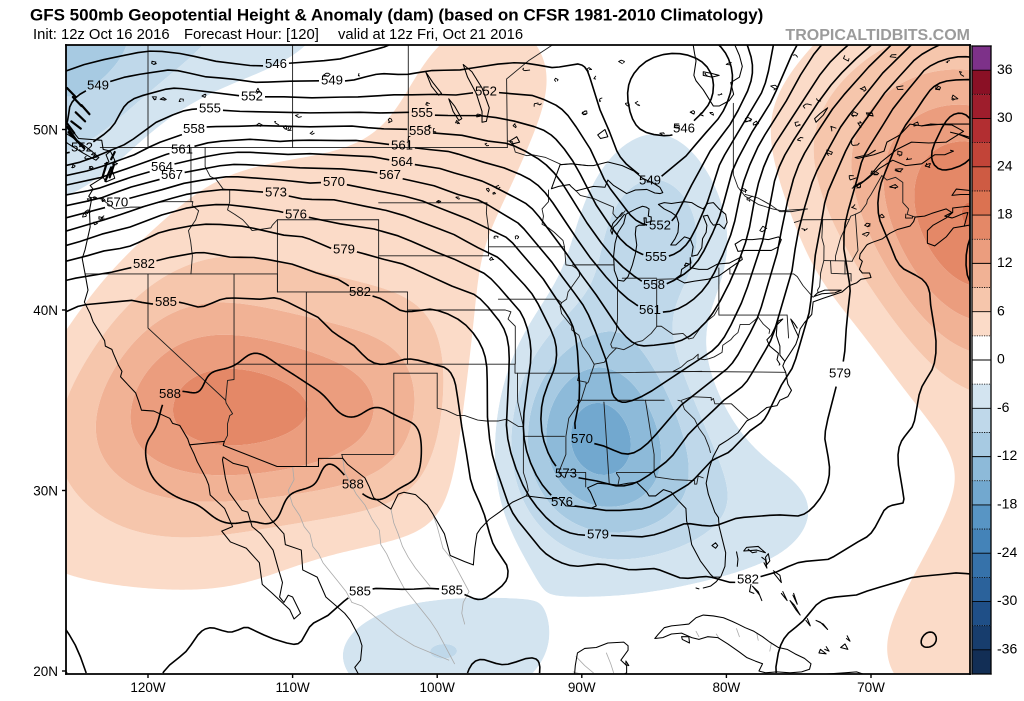 Image resolution: width=1024 pixels, height=701 pixels. Describe the element at coordinates (877, 35) in the screenshot. I see `svg-text: TROPICALTIDBITS.COM` at that location.